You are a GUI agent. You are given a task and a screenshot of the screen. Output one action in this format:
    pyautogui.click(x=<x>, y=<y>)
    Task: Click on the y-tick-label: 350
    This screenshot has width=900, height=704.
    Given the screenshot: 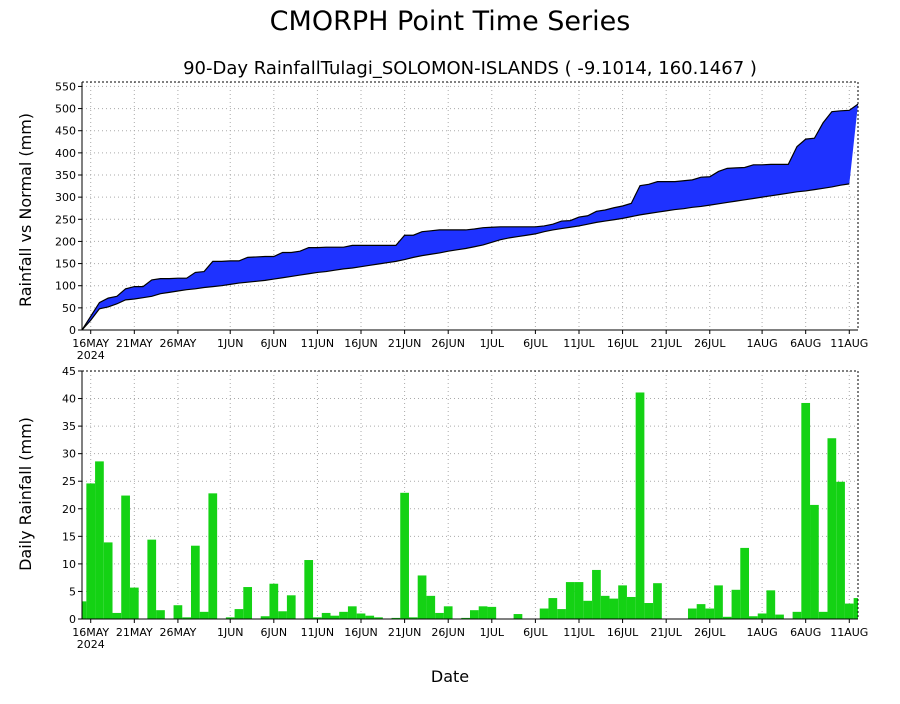 What is the action you would take?
    pyautogui.click(x=65, y=175)
    